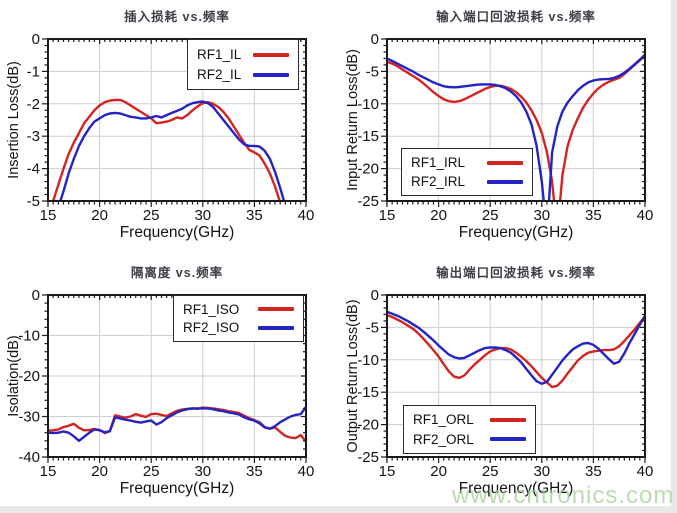 Image resolution: width=677 pixels, height=513 pixels. What do you see at coordinates (516, 273) in the screenshot?
I see `chart-title: 输出端口回波损耗 vs.频率` at bounding box center [516, 273].